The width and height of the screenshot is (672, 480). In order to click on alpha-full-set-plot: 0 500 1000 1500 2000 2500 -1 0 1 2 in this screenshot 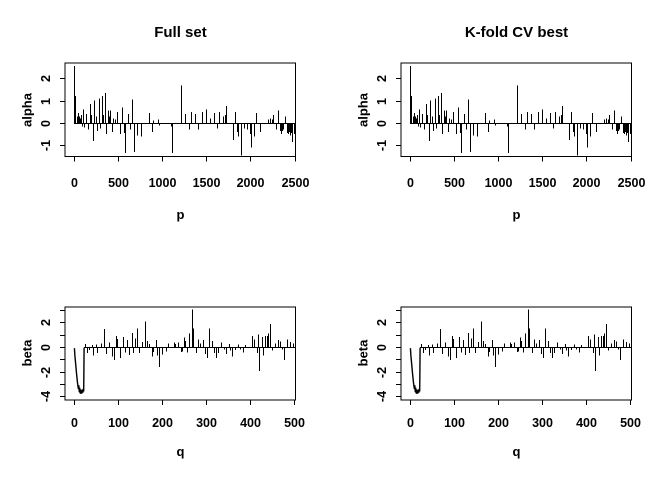, I will do `click(174, 126)`.